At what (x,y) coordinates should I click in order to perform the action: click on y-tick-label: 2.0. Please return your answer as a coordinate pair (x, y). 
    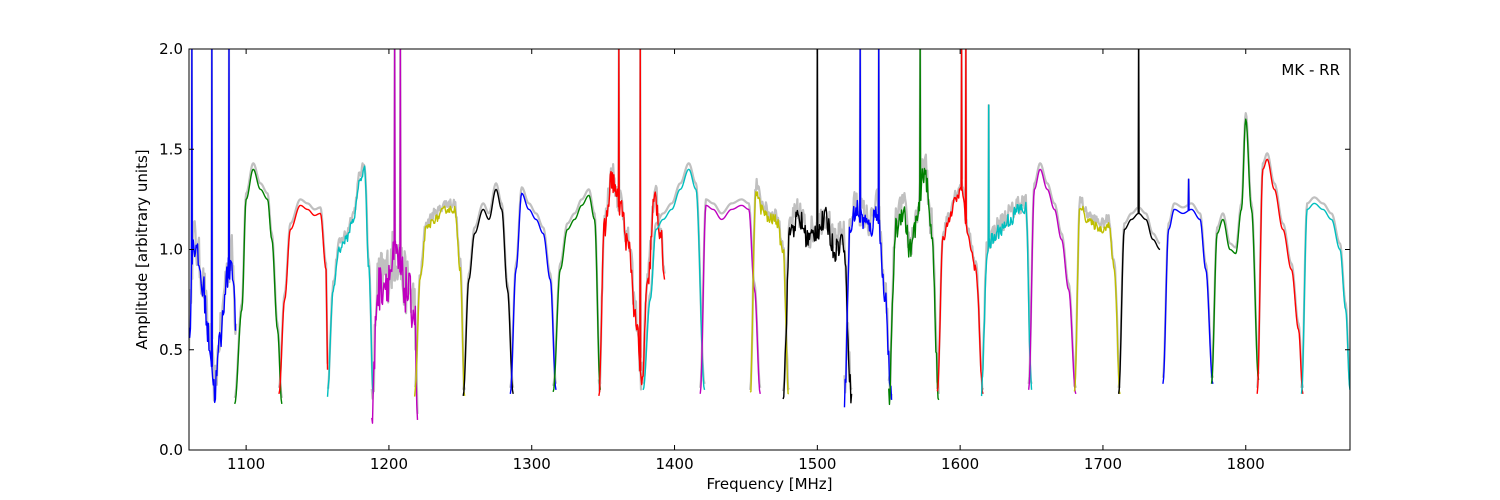
    Looking at the image, I should click on (171, 49).